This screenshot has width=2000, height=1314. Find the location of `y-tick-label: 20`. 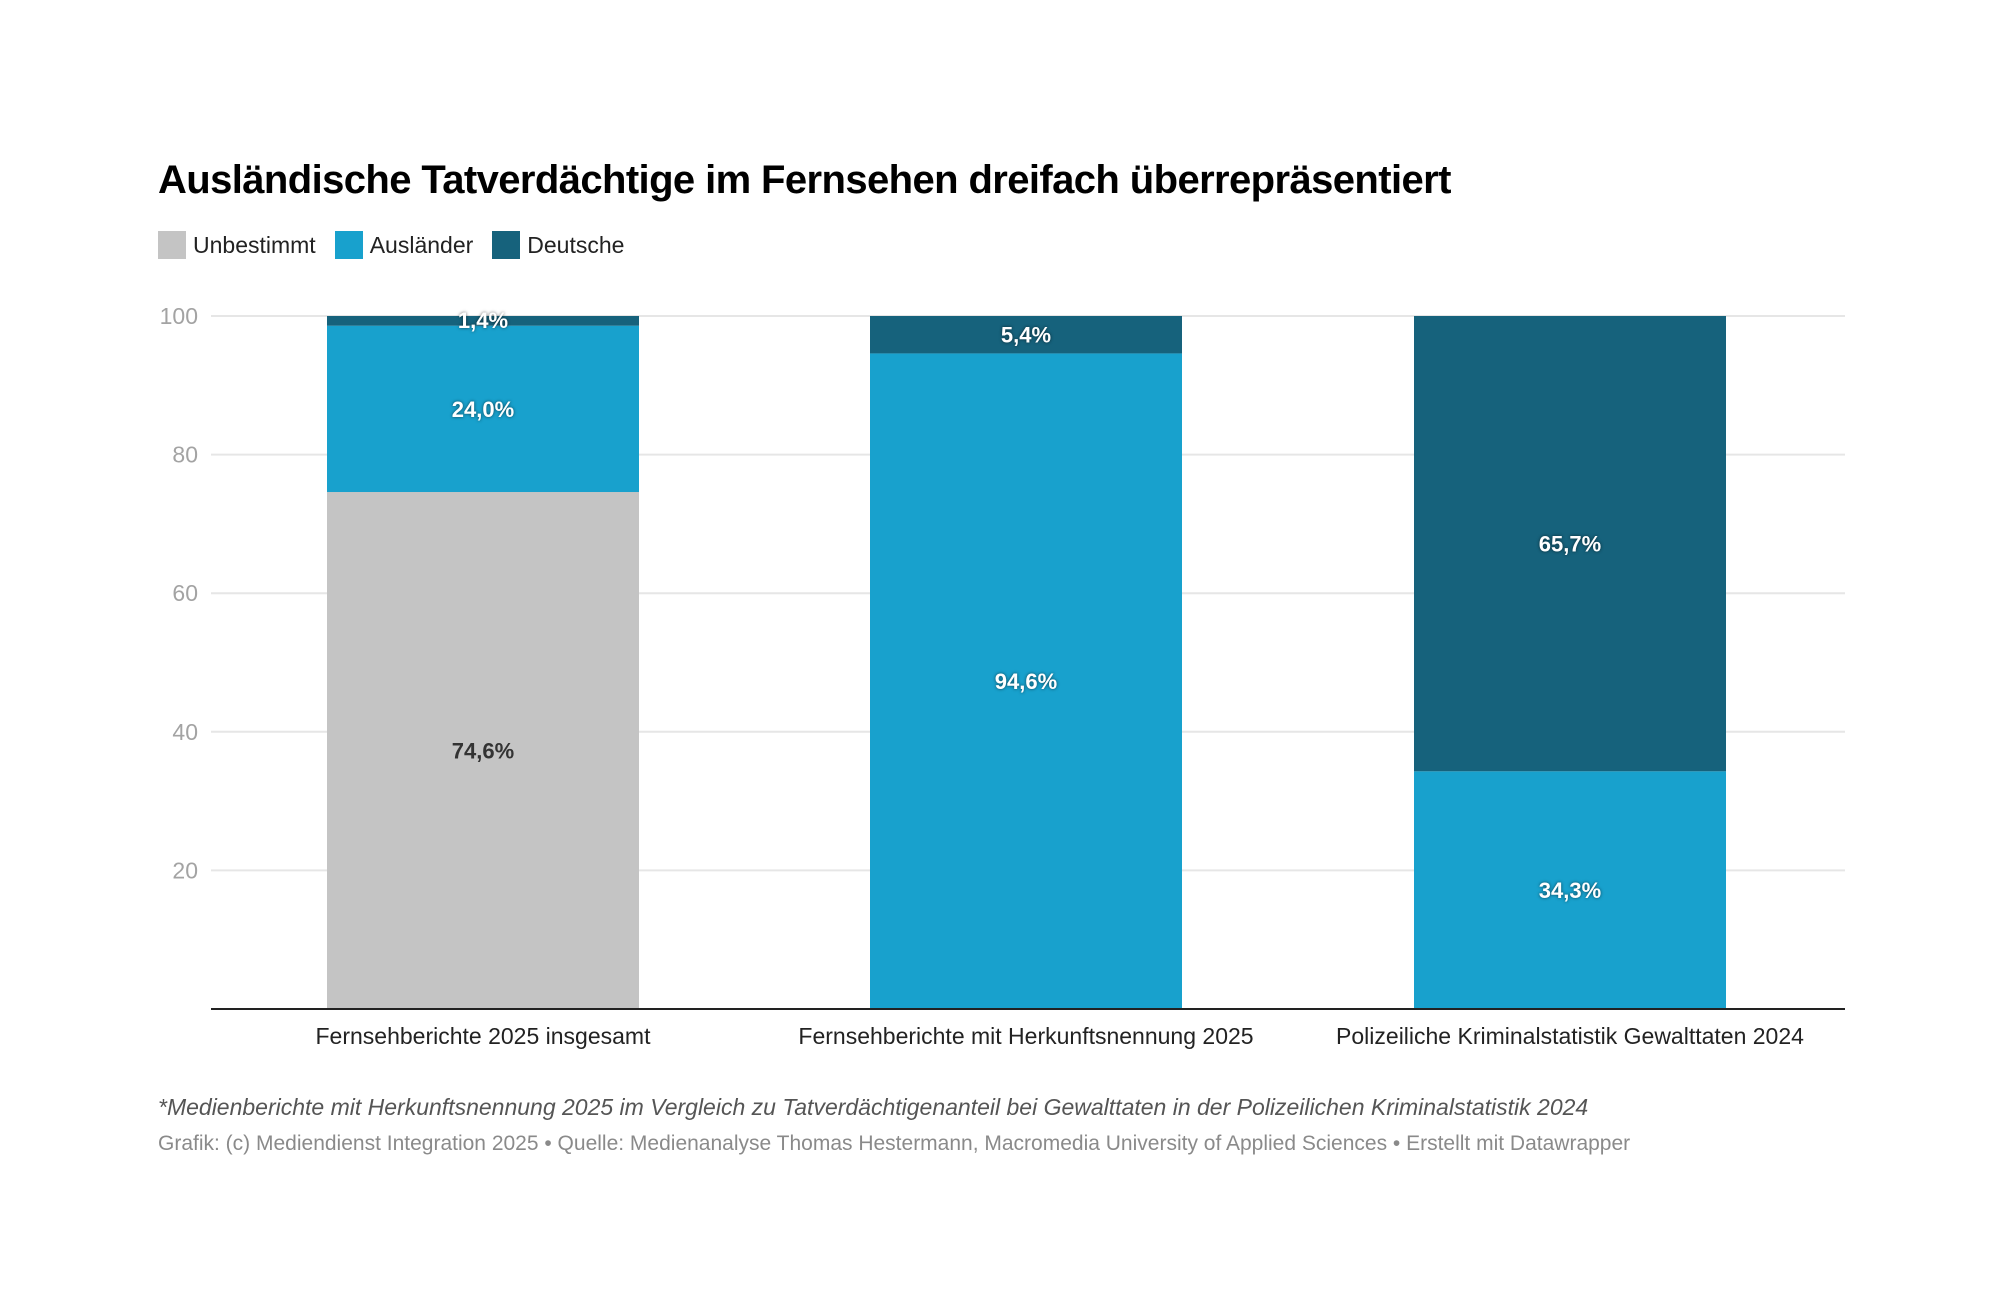

y-tick-label: 20 is located at coordinates (185, 870).